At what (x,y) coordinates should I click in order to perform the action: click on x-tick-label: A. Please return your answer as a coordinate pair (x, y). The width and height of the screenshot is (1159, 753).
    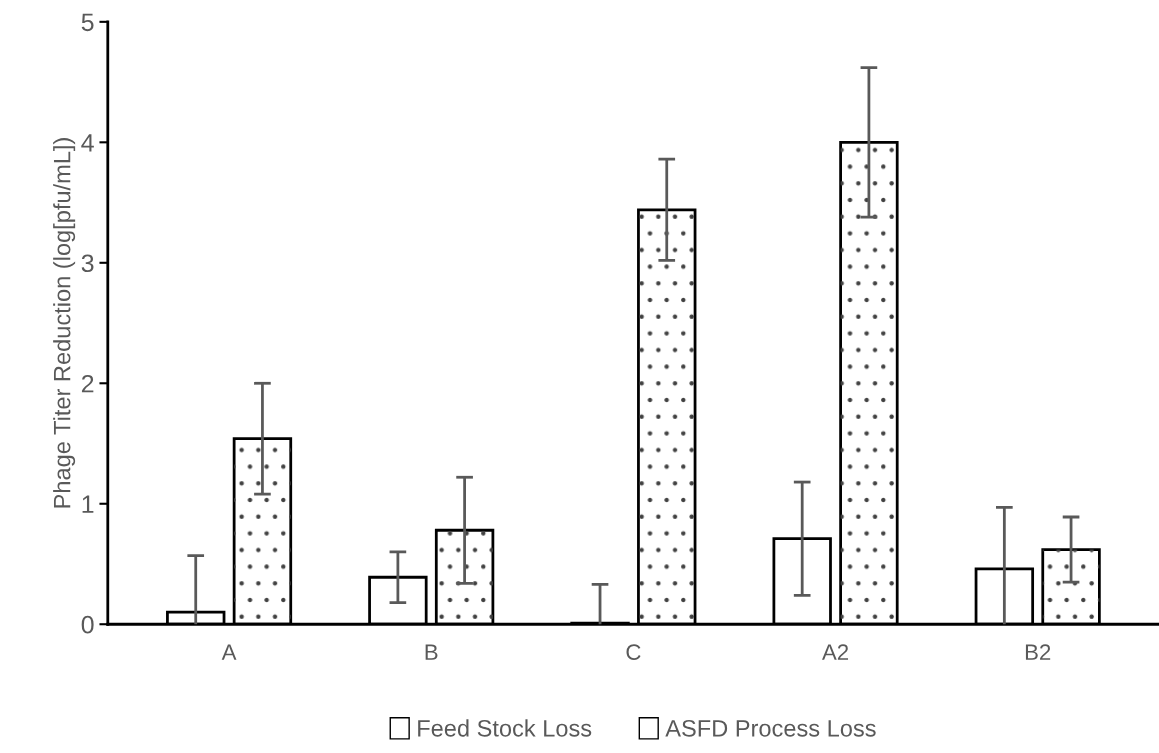
    Looking at the image, I should click on (229, 652).